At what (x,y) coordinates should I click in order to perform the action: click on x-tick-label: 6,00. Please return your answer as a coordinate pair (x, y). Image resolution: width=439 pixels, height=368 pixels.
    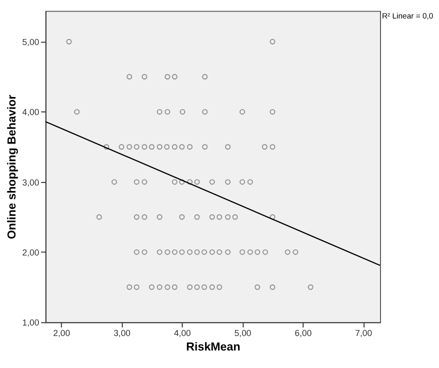
    Looking at the image, I should click on (303, 333).